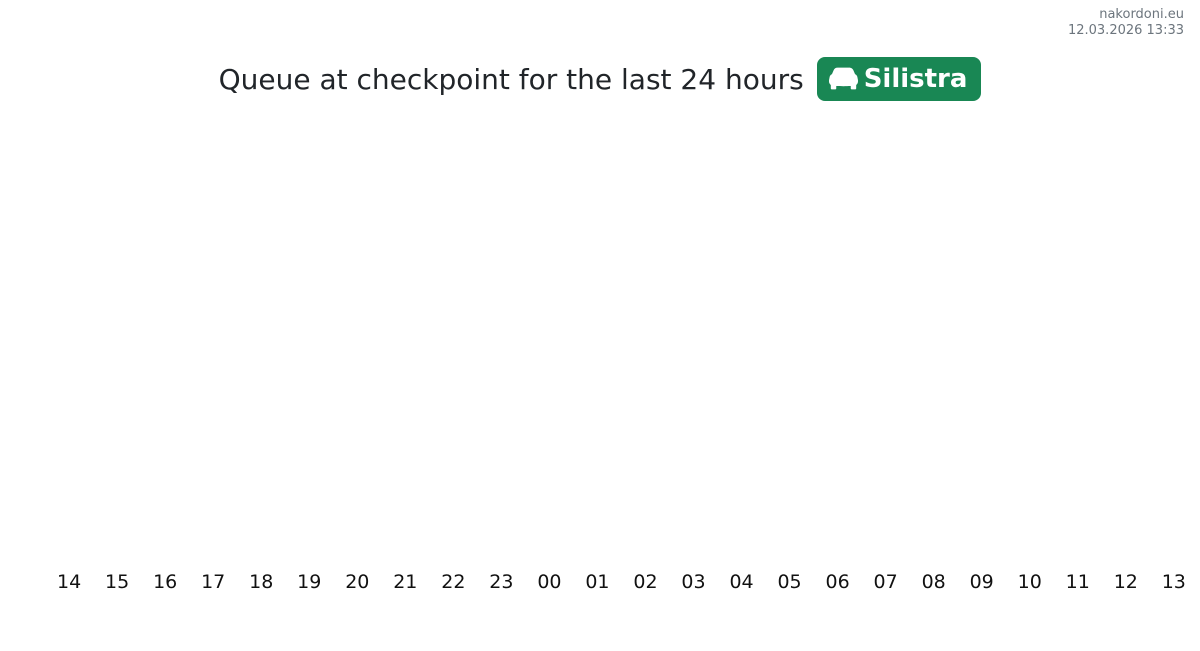 This screenshot has height=651, width=1200. I want to click on x-axis-tick: 16, so click(165, 582).